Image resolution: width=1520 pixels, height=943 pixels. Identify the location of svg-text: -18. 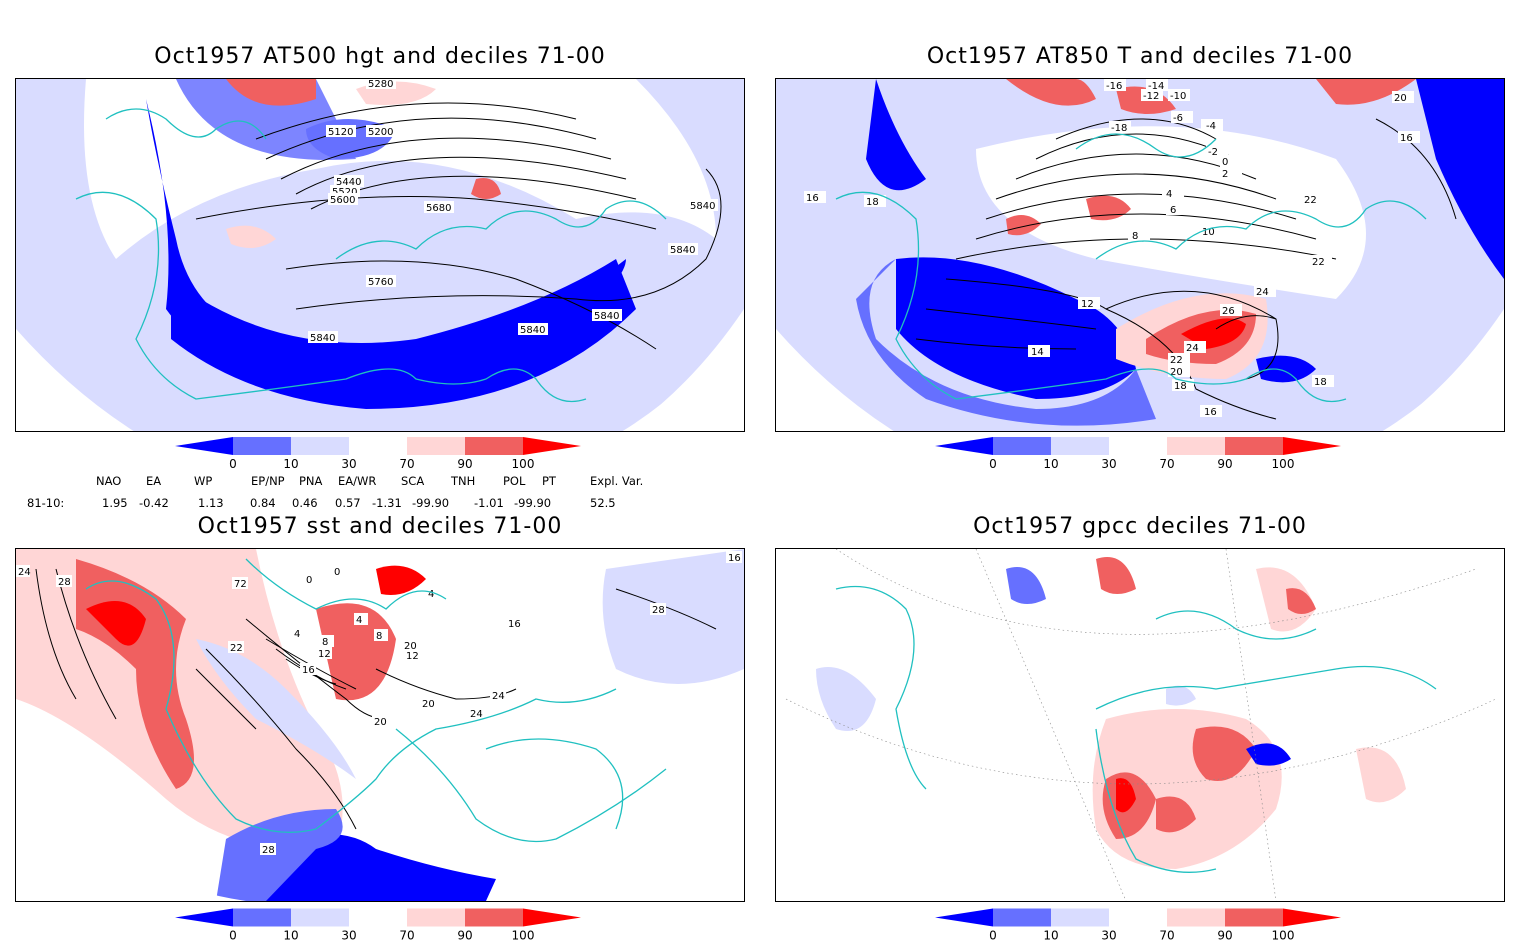
(1119, 128).